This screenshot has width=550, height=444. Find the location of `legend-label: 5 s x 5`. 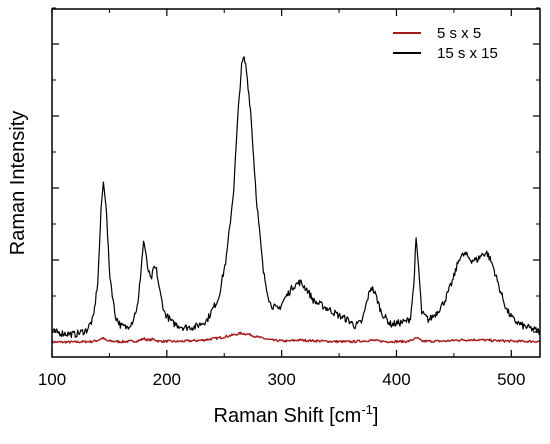

legend-label: 5 s x 5 is located at coordinates (459, 33).